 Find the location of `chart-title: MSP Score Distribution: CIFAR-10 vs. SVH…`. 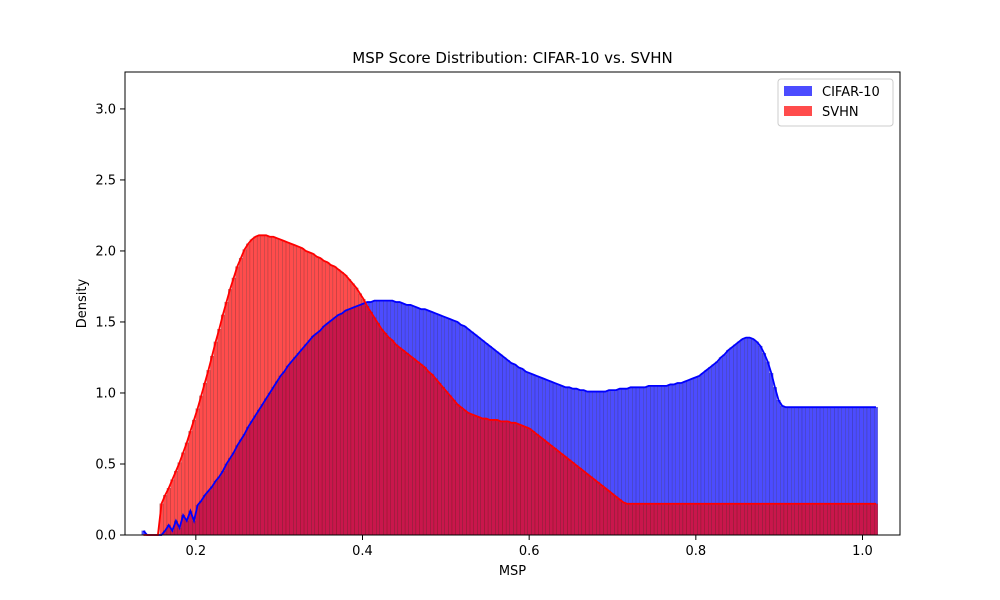

chart-title: MSP Score Distribution: CIFAR-10 vs. SVH… is located at coordinates (512, 58).